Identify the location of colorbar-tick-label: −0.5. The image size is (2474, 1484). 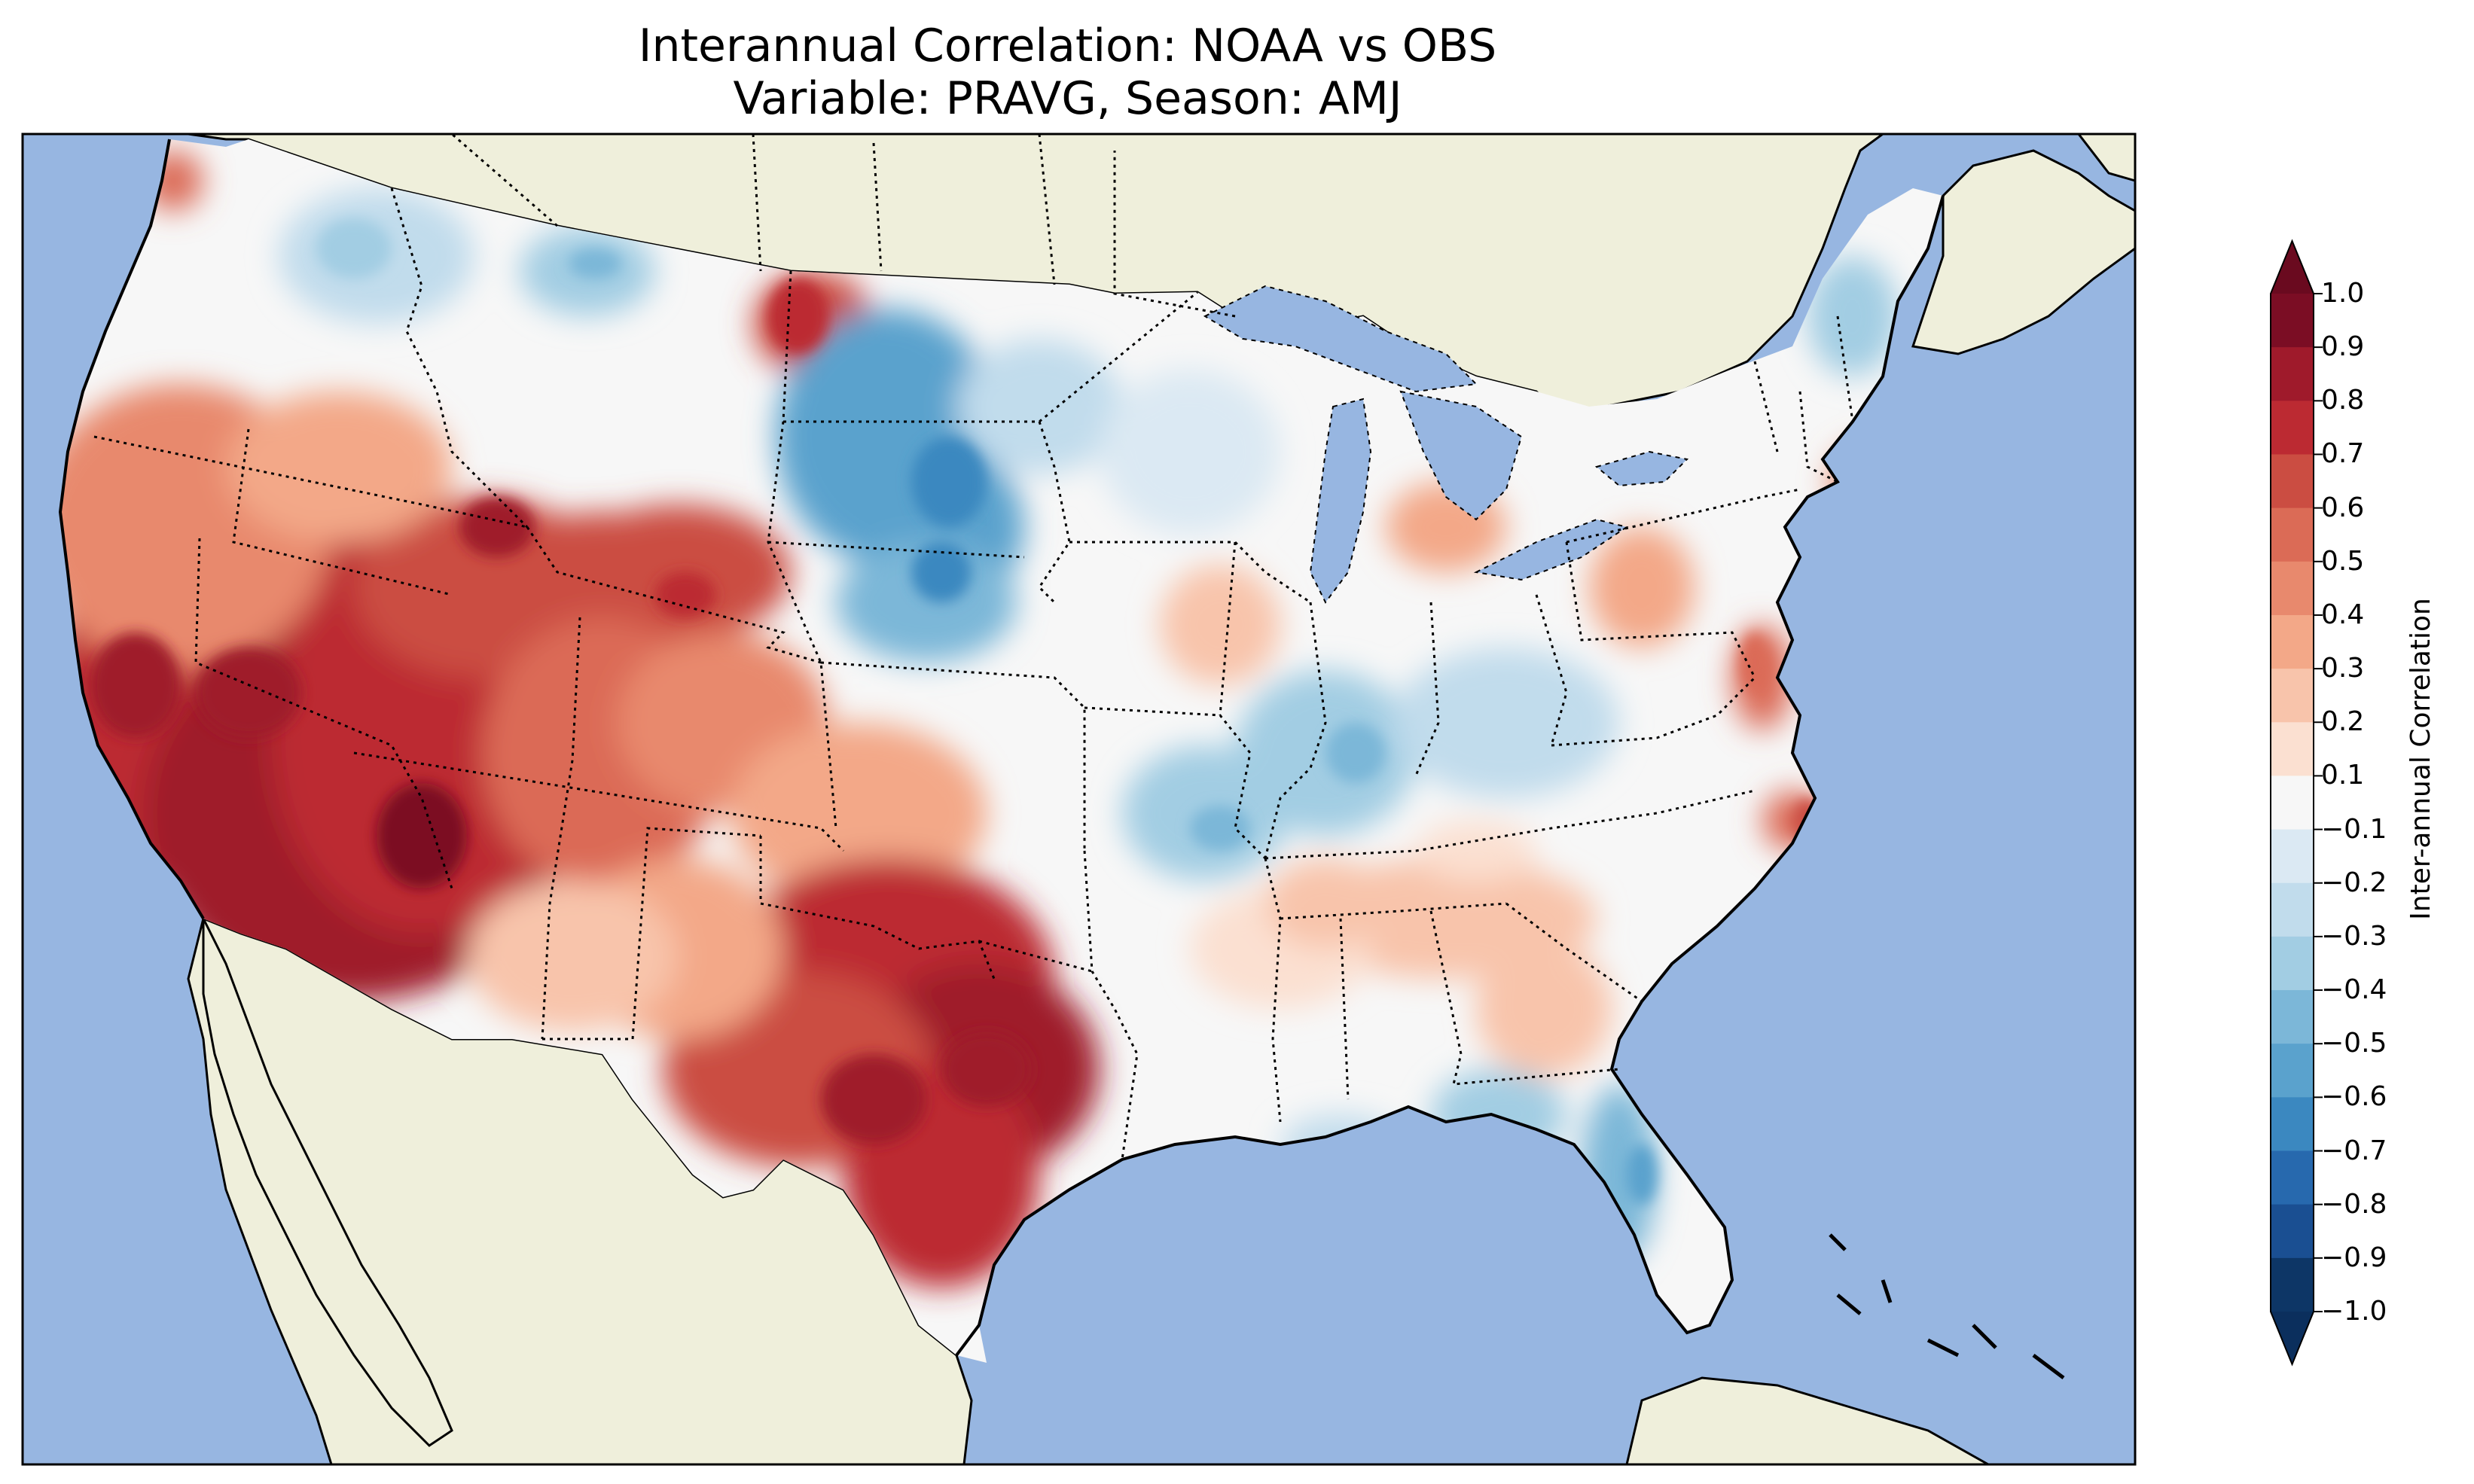
(2354, 1043).